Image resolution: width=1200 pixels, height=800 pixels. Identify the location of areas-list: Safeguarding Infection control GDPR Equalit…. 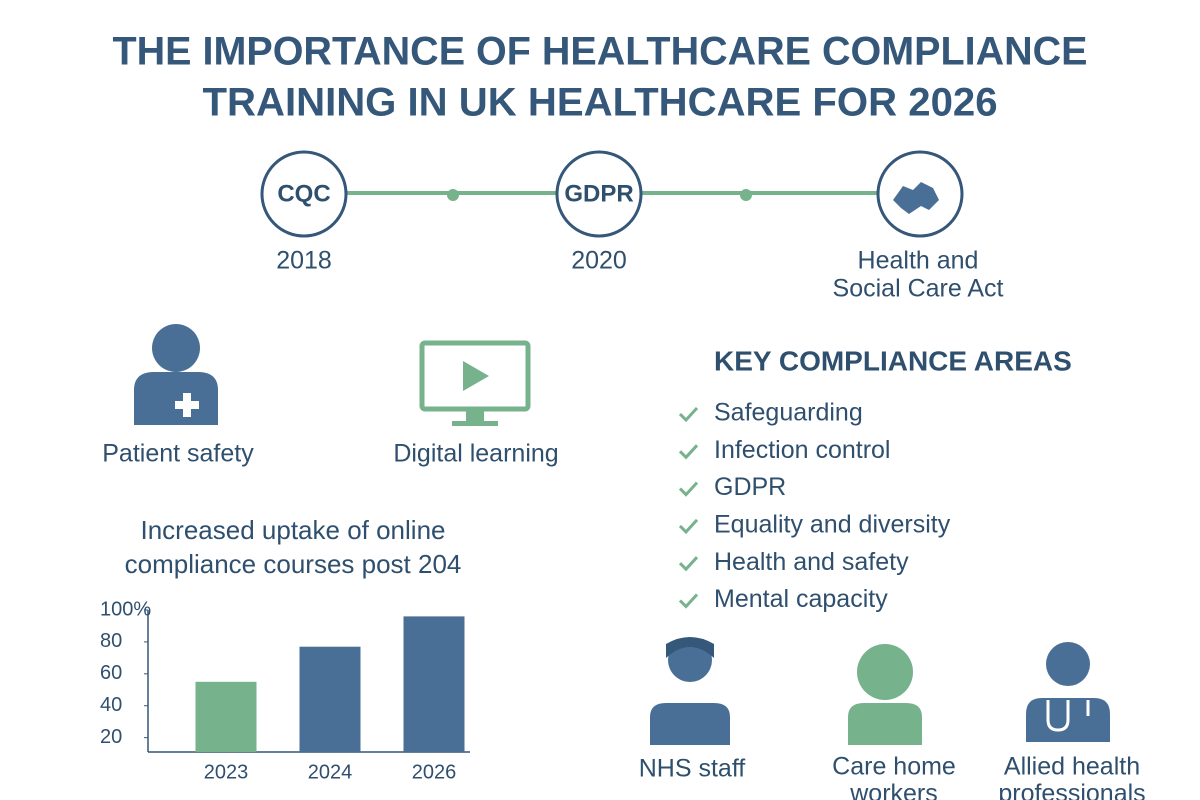
(814, 506).